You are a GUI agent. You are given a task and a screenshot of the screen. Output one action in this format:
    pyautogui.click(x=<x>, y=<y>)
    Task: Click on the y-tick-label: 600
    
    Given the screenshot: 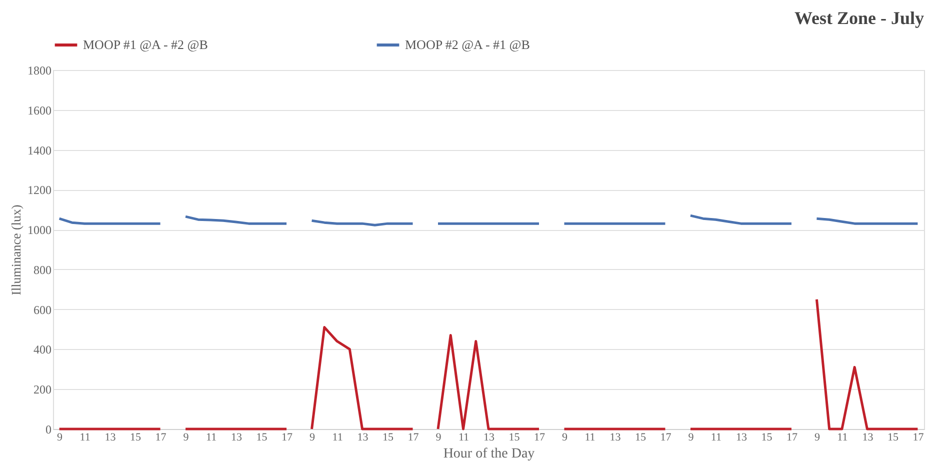 What is the action you would take?
    pyautogui.click(x=43, y=309)
    